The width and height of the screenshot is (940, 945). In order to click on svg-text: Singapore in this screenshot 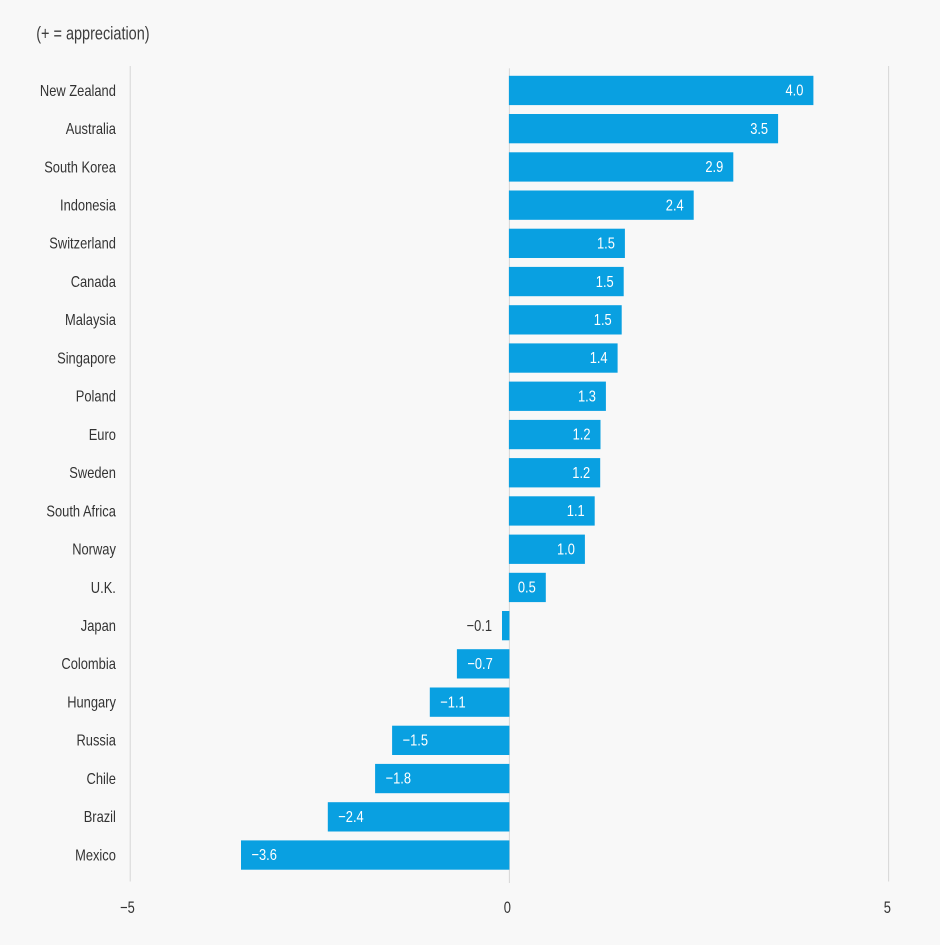, I will do `click(86, 358)`.